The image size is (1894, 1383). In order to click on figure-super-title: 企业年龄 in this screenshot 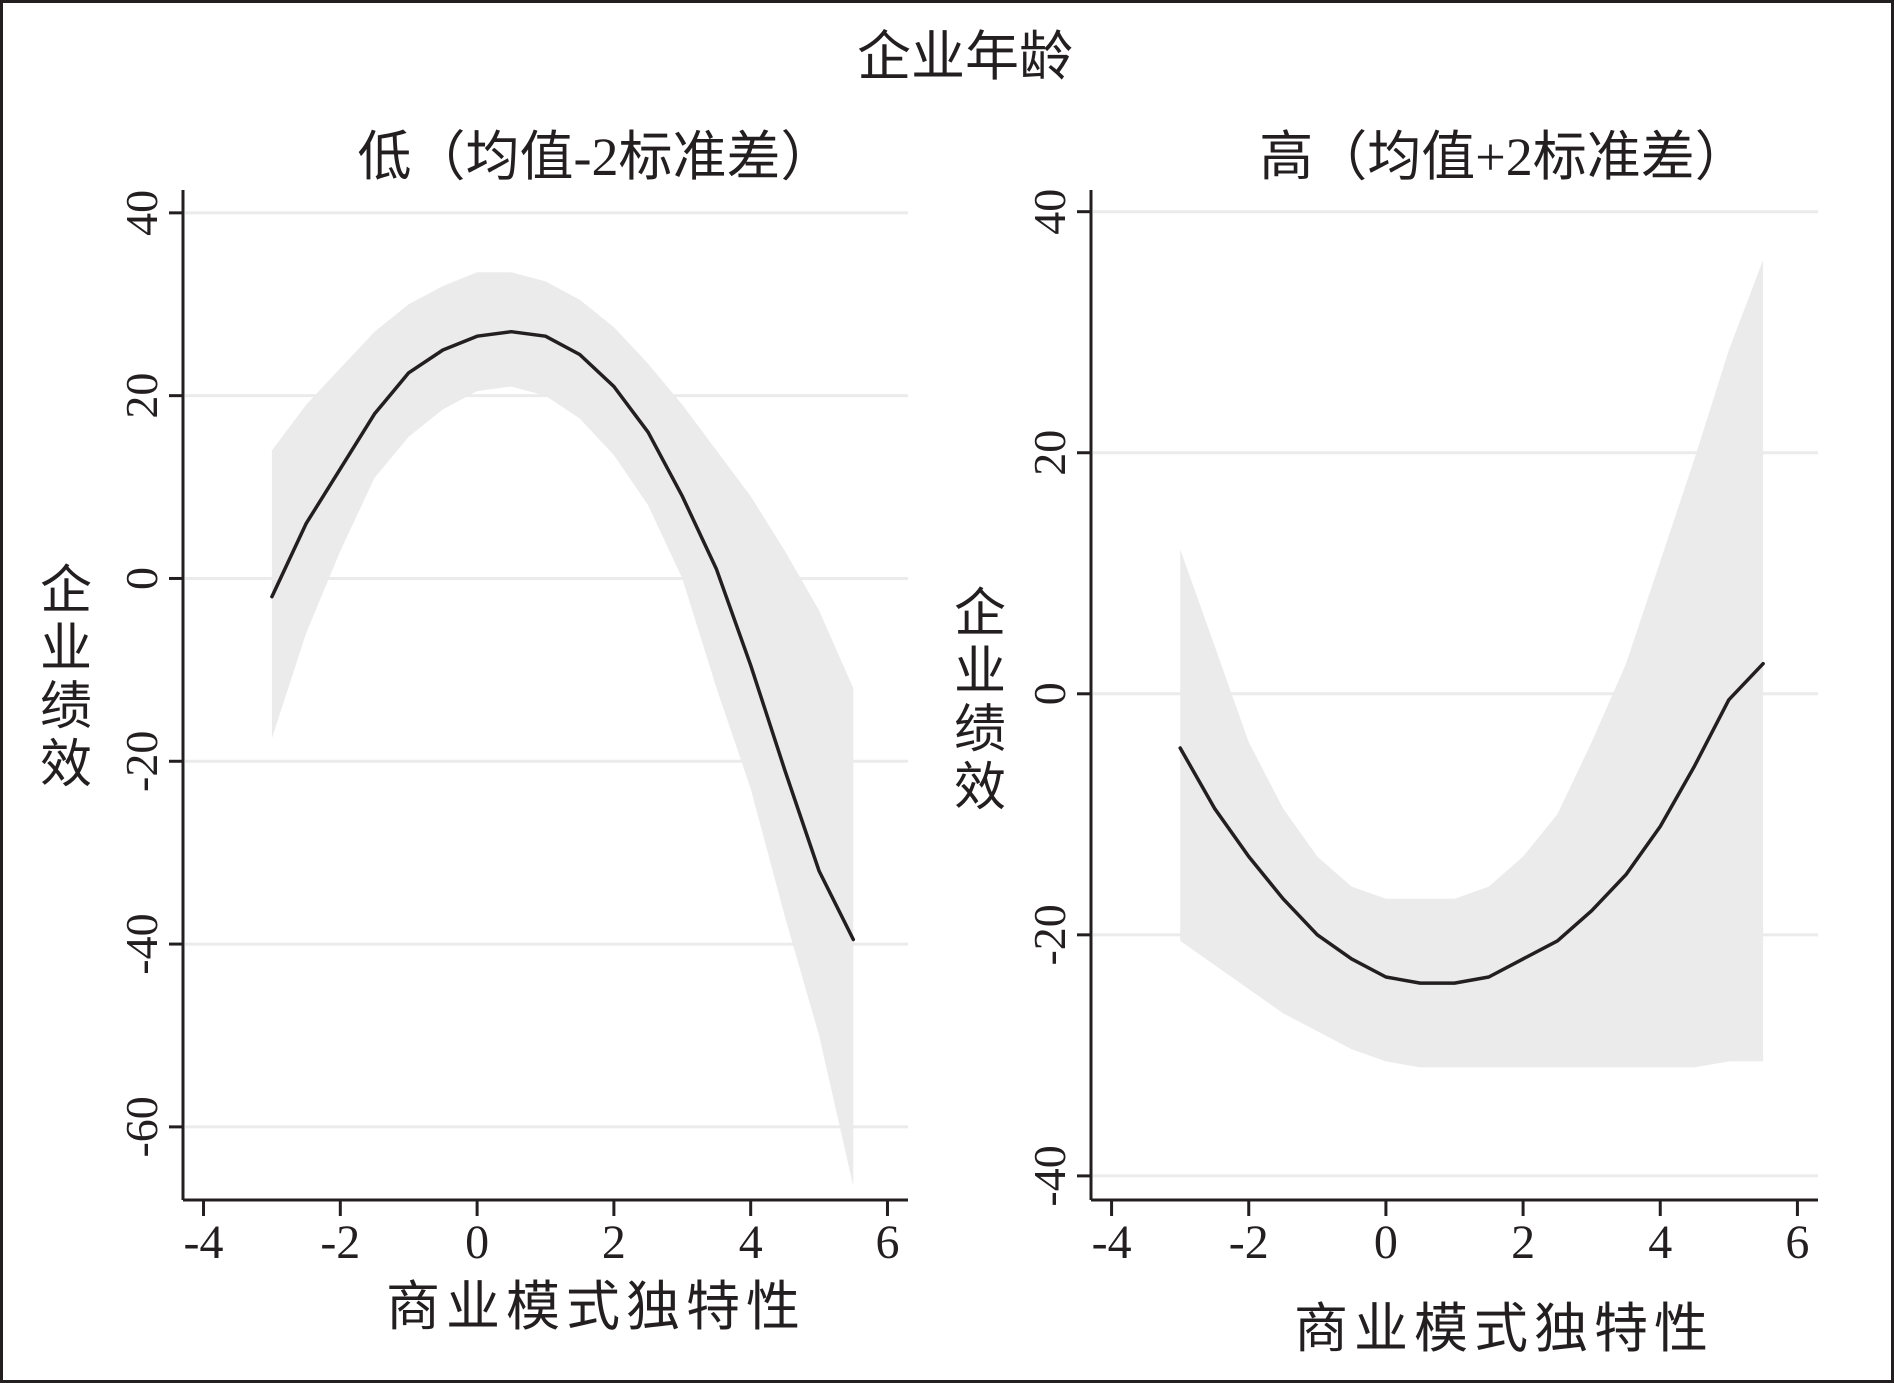, I will do `click(965, 57)`.